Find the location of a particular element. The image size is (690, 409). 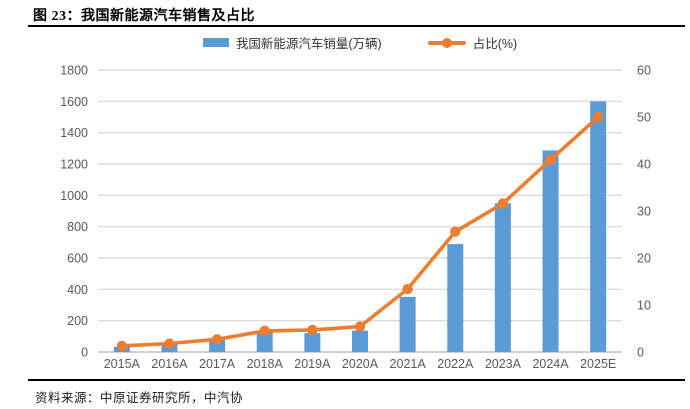

bar-2020A is located at coordinates (360, 341).